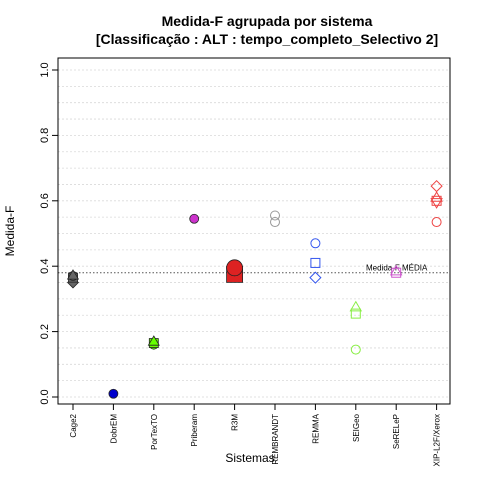 Image resolution: width=480 pixels, height=480 pixels. I want to click on x-tick-label: SEIGeo, so click(356, 427).